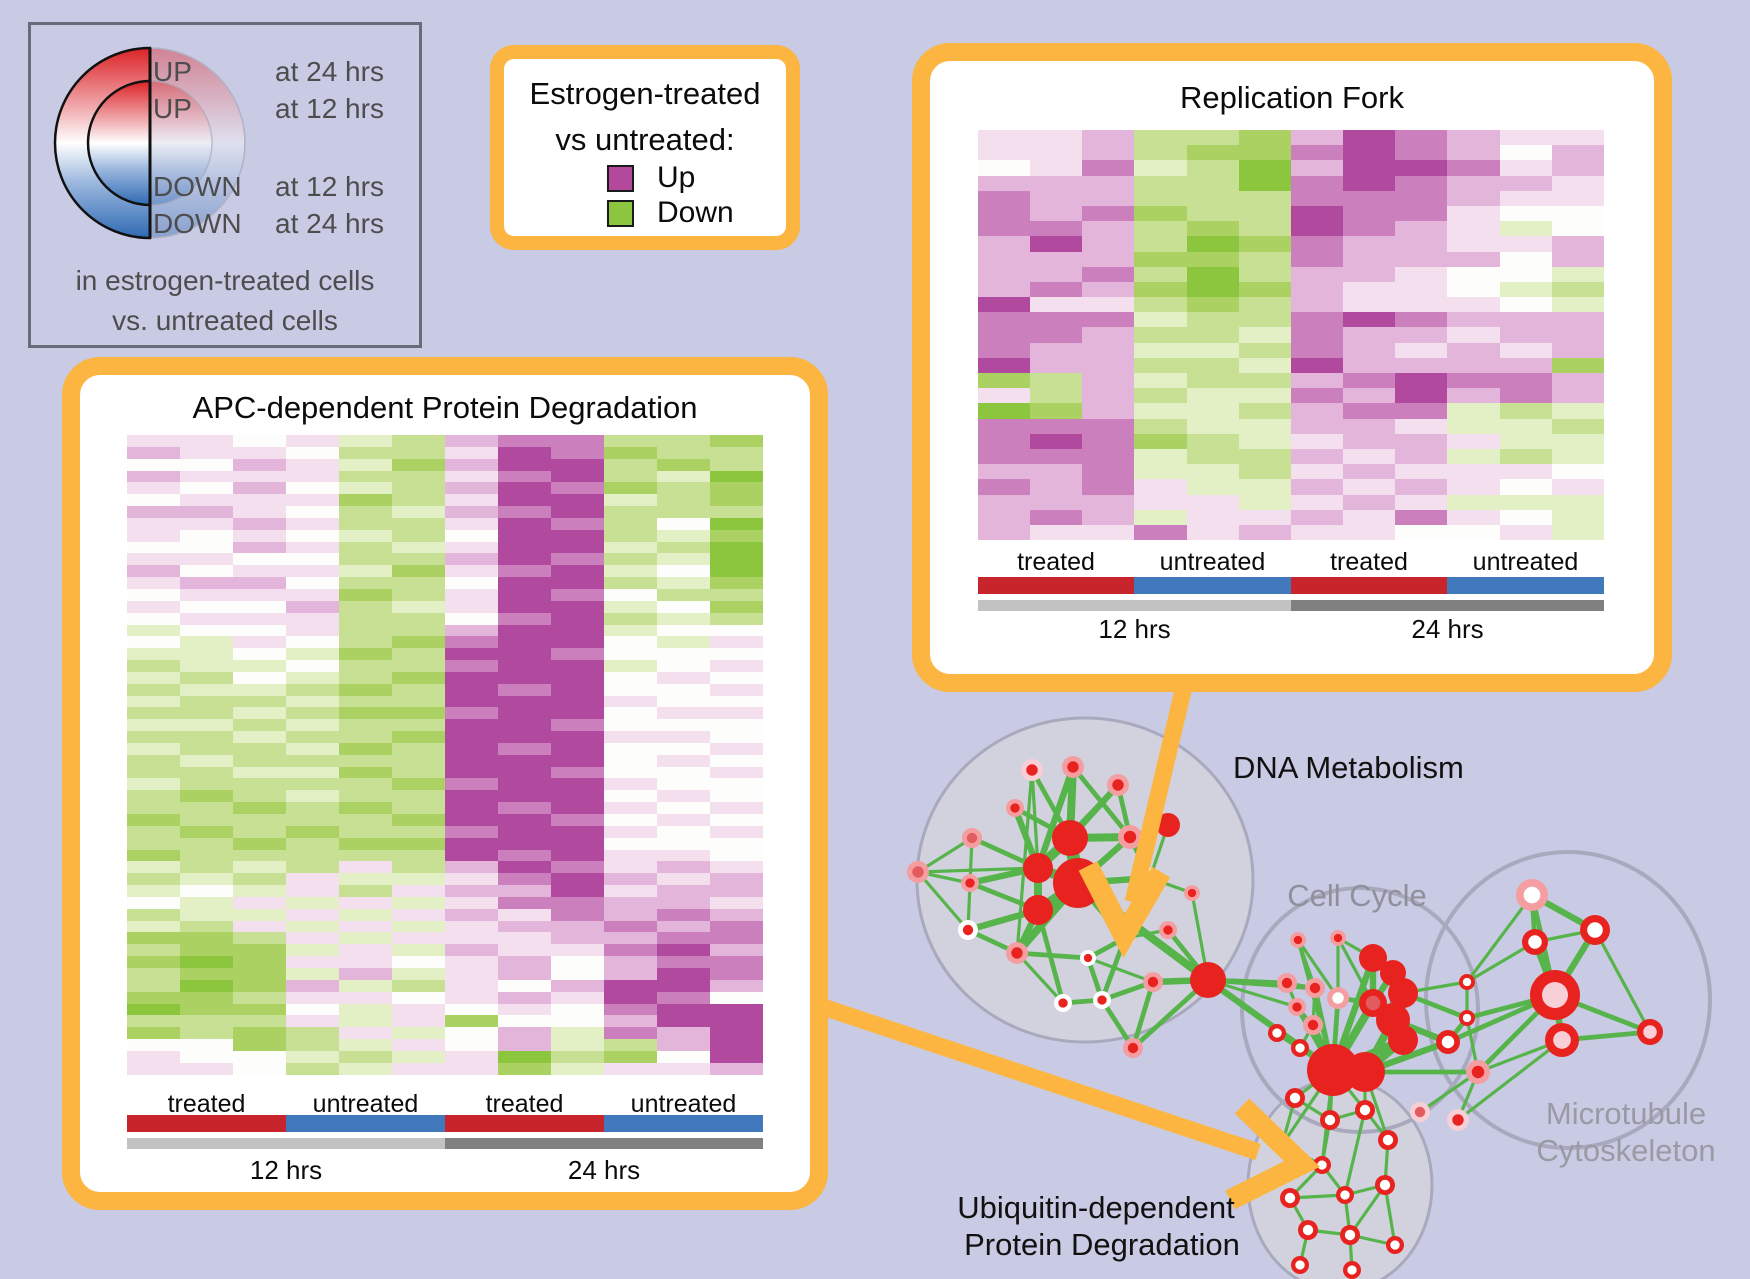 This screenshot has height=1279, width=1750. I want to click on key-time-24down: at 24 hrs, so click(329, 223).